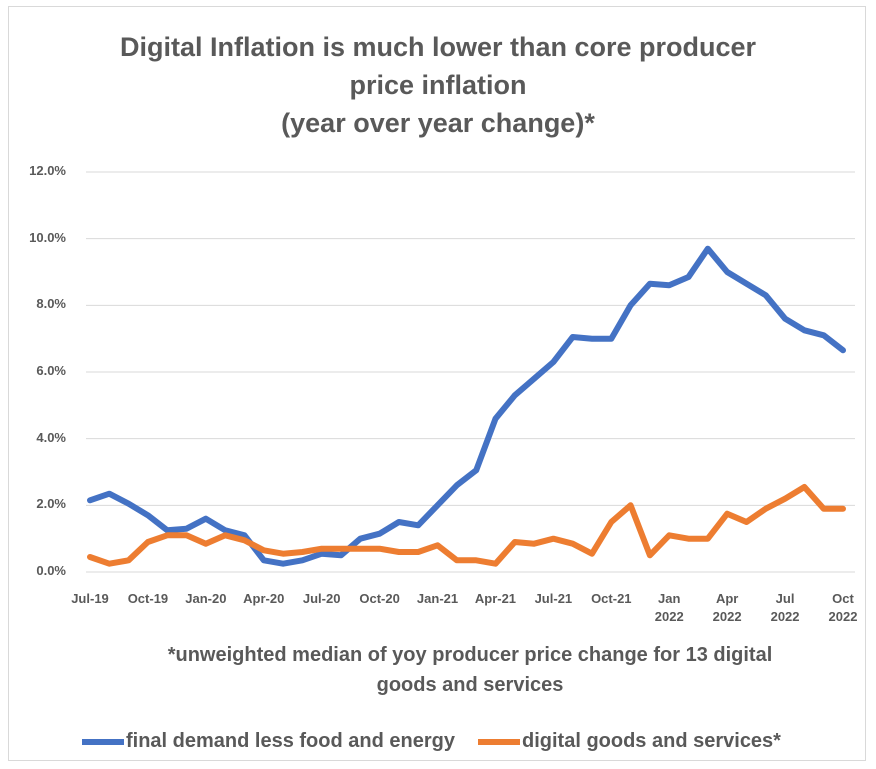 The height and width of the screenshot is (769, 876). I want to click on x-tick-label: Jul-20, so click(321, 598).